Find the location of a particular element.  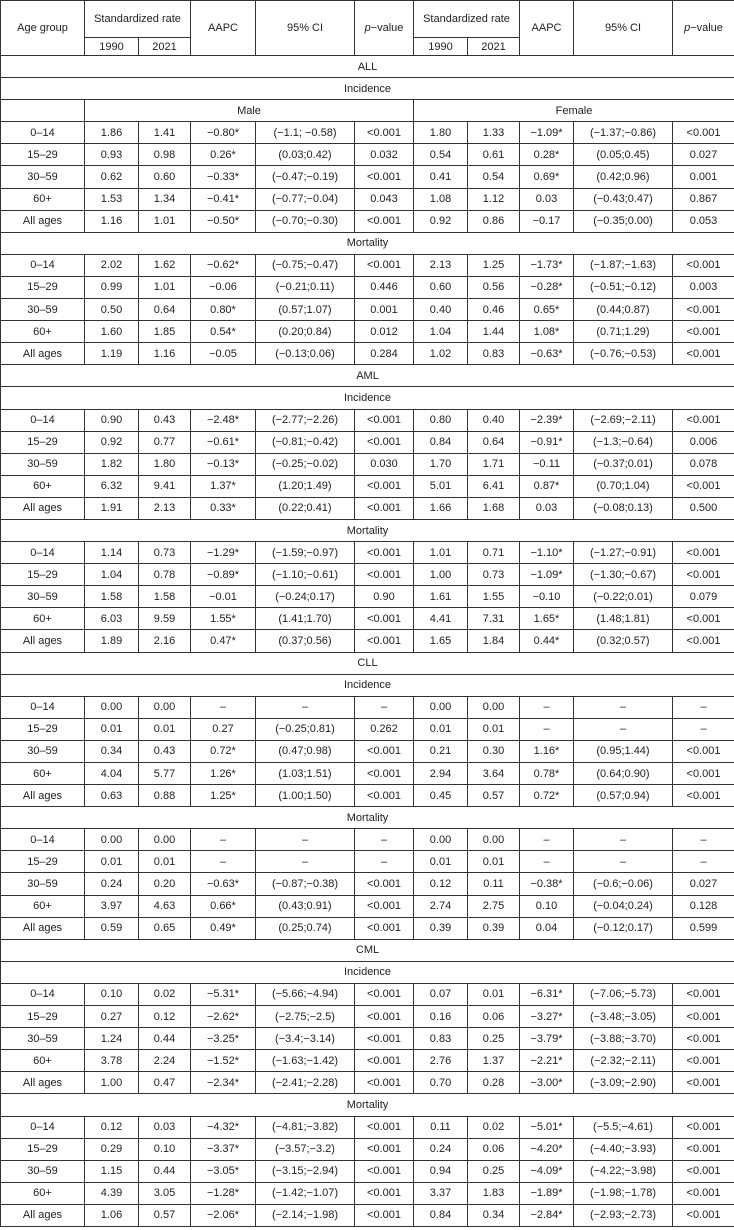

female-1990: 0.07 is located at coordinates (440, 994).